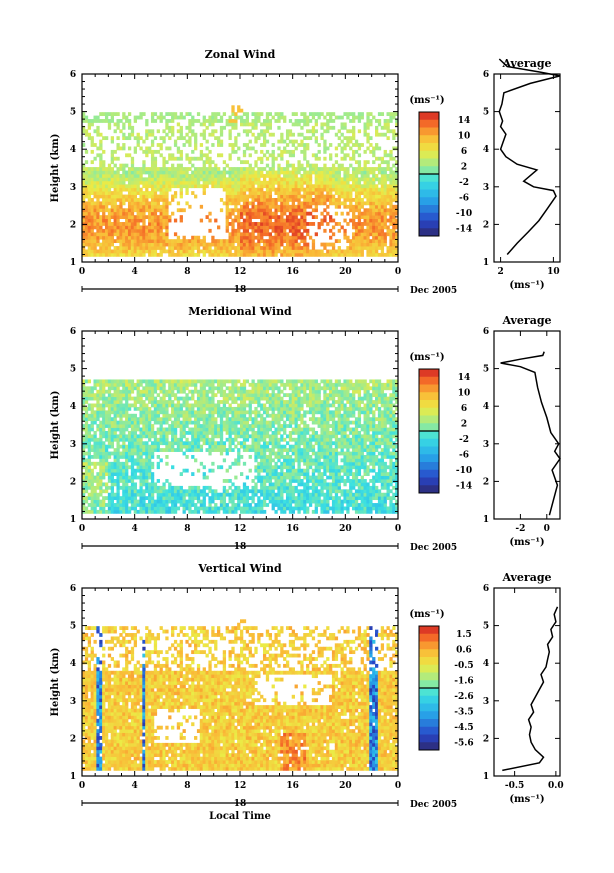 Image resolution: width=614 pixels, height=873 pixels. I want to click on vertical-wind-profile-y-tick: 1, so click(486, 777).